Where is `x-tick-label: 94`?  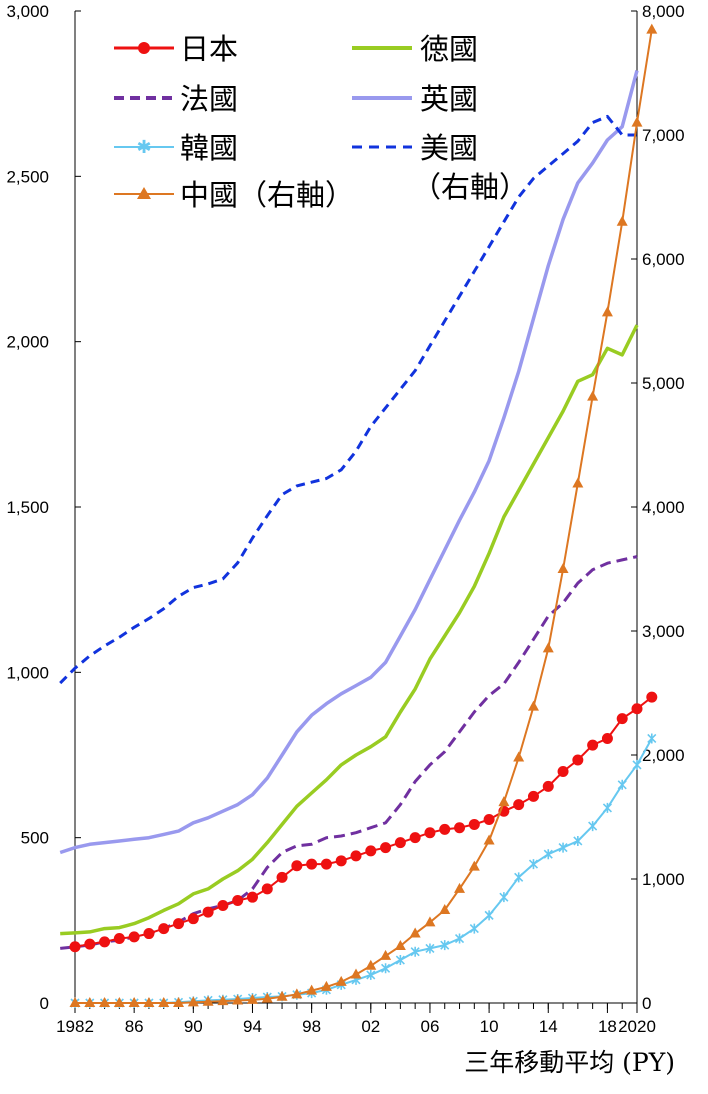 x-tick-label: 94 is located at coordinates (252, 1026).